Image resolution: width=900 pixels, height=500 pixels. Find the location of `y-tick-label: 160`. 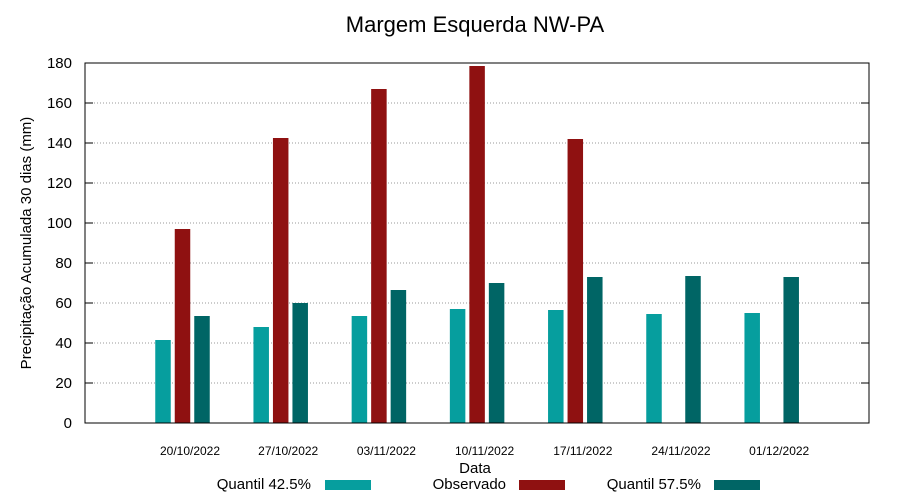

y-tick-label: 160 is located at coordinates (59, 103).